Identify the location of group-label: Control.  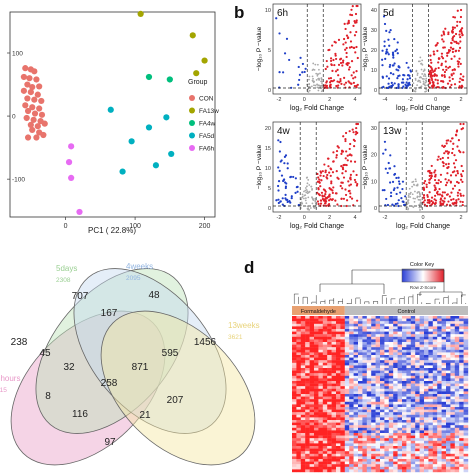
(407, 312).